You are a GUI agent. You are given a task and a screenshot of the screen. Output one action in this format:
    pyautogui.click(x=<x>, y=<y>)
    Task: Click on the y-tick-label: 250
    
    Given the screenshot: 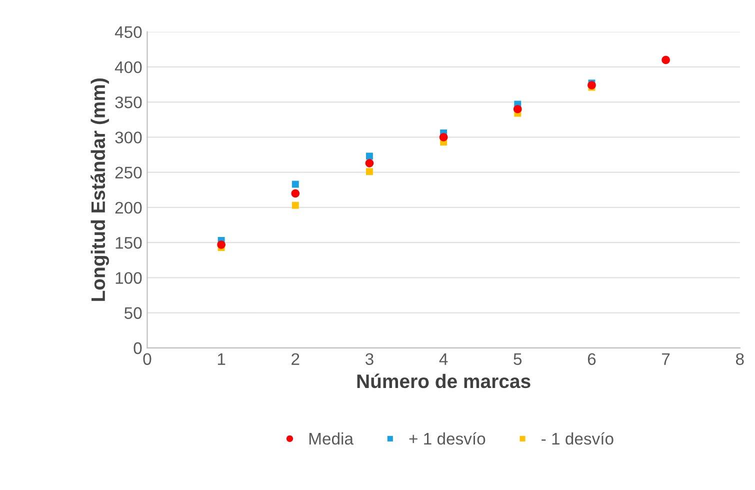 What is the action you would take?
    pyautogui.click(x=128, y=172)
    